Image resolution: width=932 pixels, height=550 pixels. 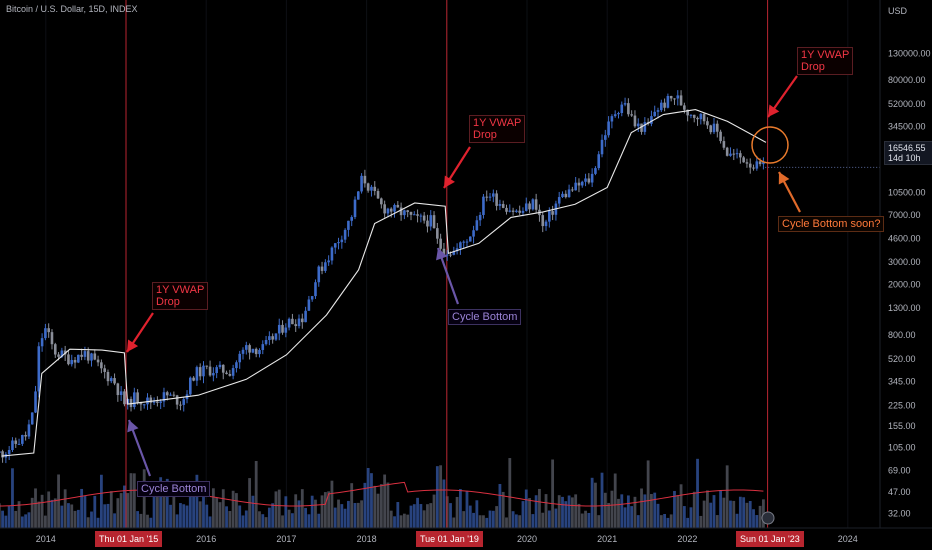 I want to click on price-tick-label: 155.00, so click(x=902, y=426).